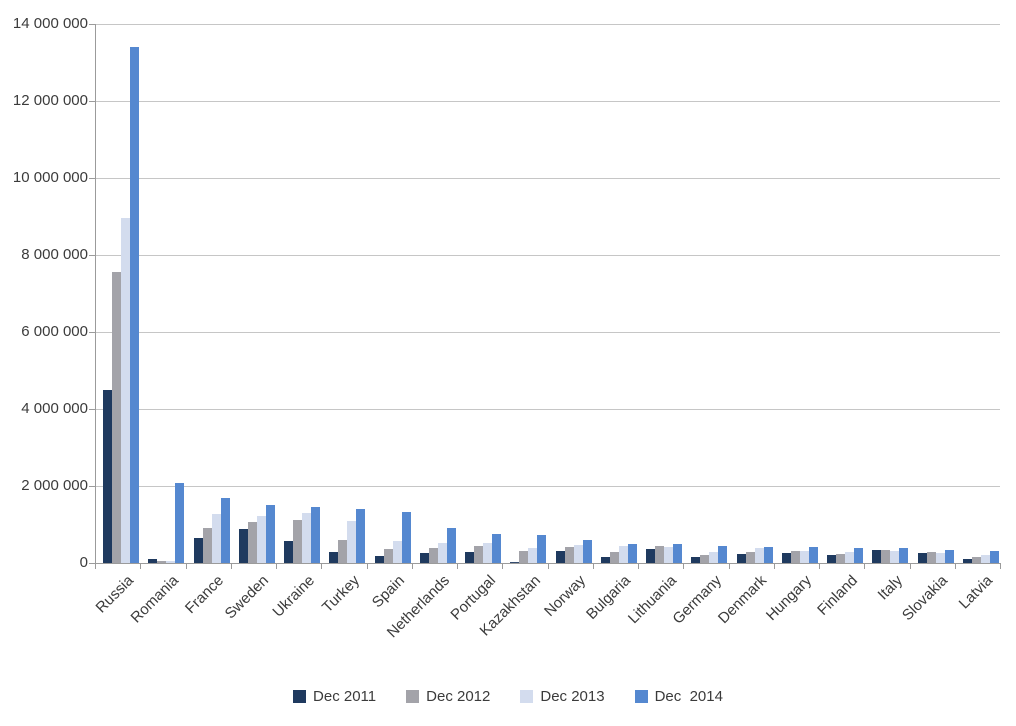  What do you see at coordinates (750, 557) in the screenshot?
I see `bar-dec-2012-denmark` at bounding box center [750, 557].